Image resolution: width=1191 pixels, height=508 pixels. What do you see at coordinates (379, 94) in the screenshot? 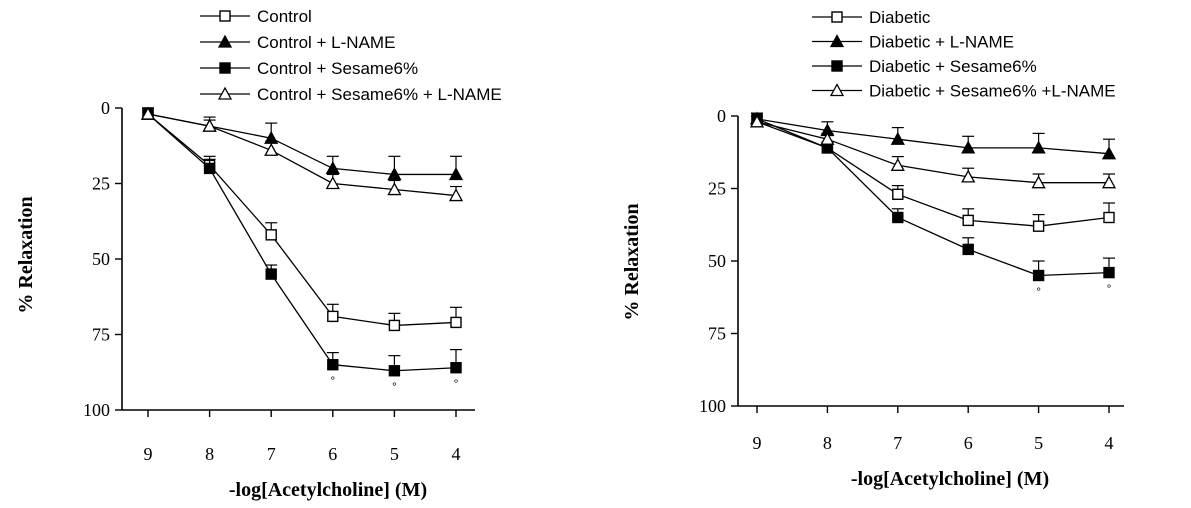
I see `legend-label: Control + Sesame6% + L-NAME` at bounding box center [379, 94].